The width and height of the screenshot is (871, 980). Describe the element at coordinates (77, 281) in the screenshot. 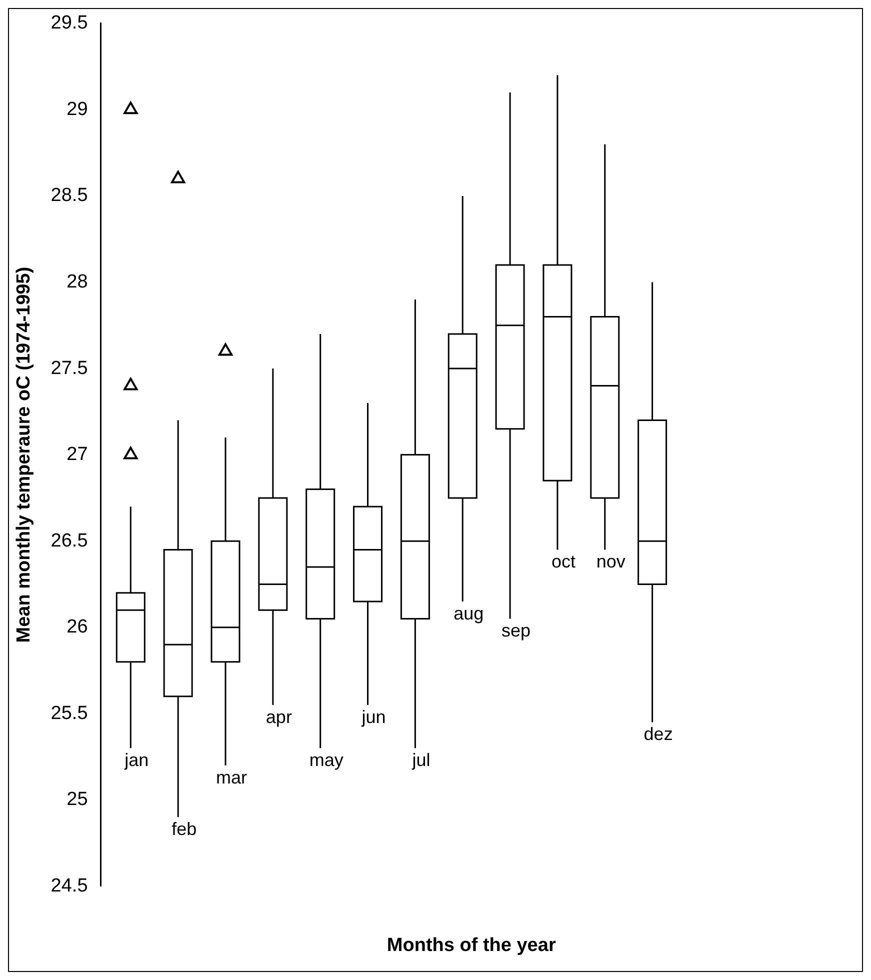

I see `y-tick-label: 28` at that location.